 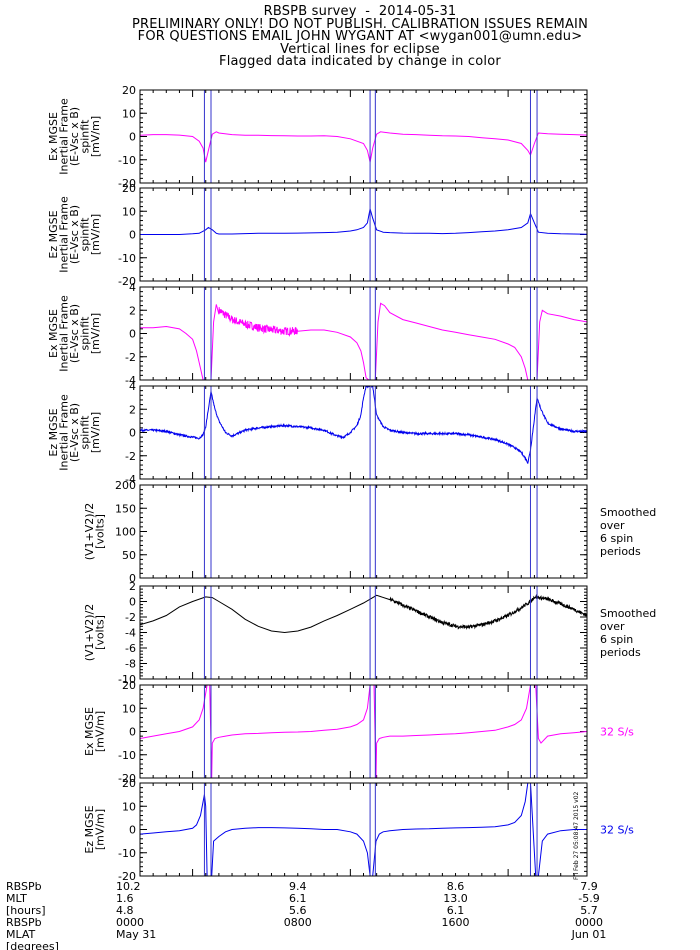 I want to click on time-axis-value: 5.7, so click(x=589, y=910).